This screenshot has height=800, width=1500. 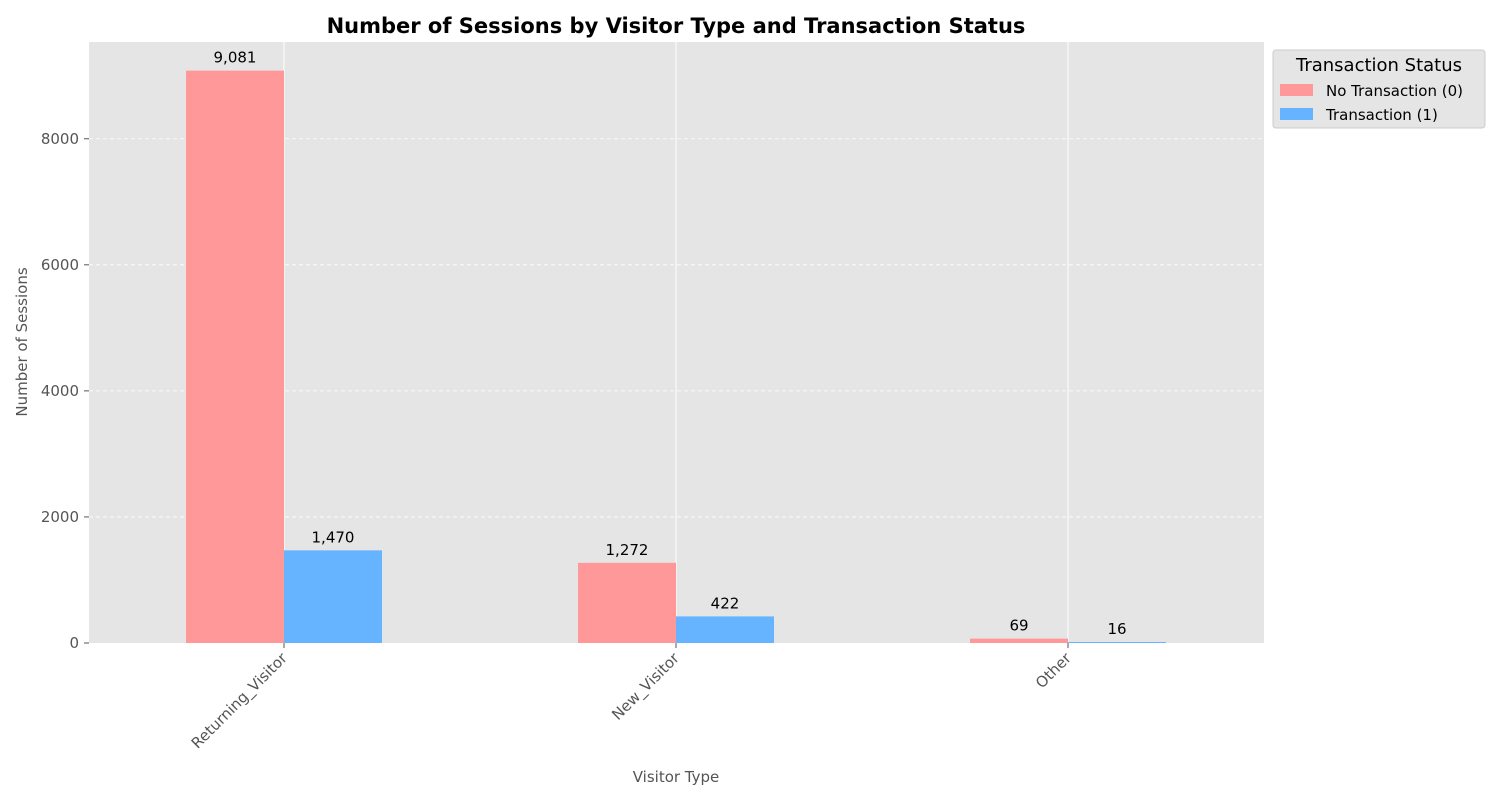 I want to click on legend-box, so click(x=1379, y=89).